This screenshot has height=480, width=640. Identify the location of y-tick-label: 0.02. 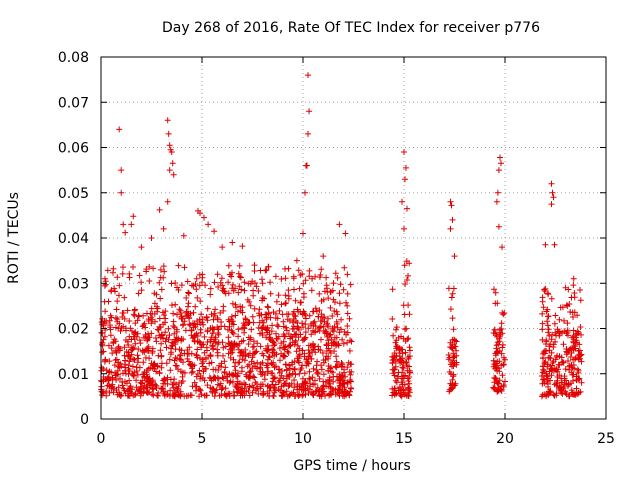
(73, 330).